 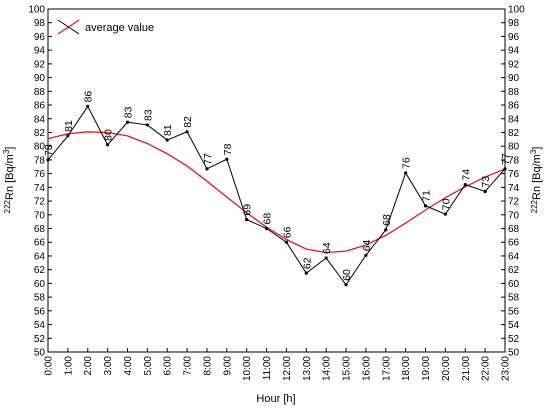 What do you see at coordinates (9, 180) in the screenshot?
I see `y-axis-title-left: 222Rn [Bq/m3]` at bounding box center [9, 180].